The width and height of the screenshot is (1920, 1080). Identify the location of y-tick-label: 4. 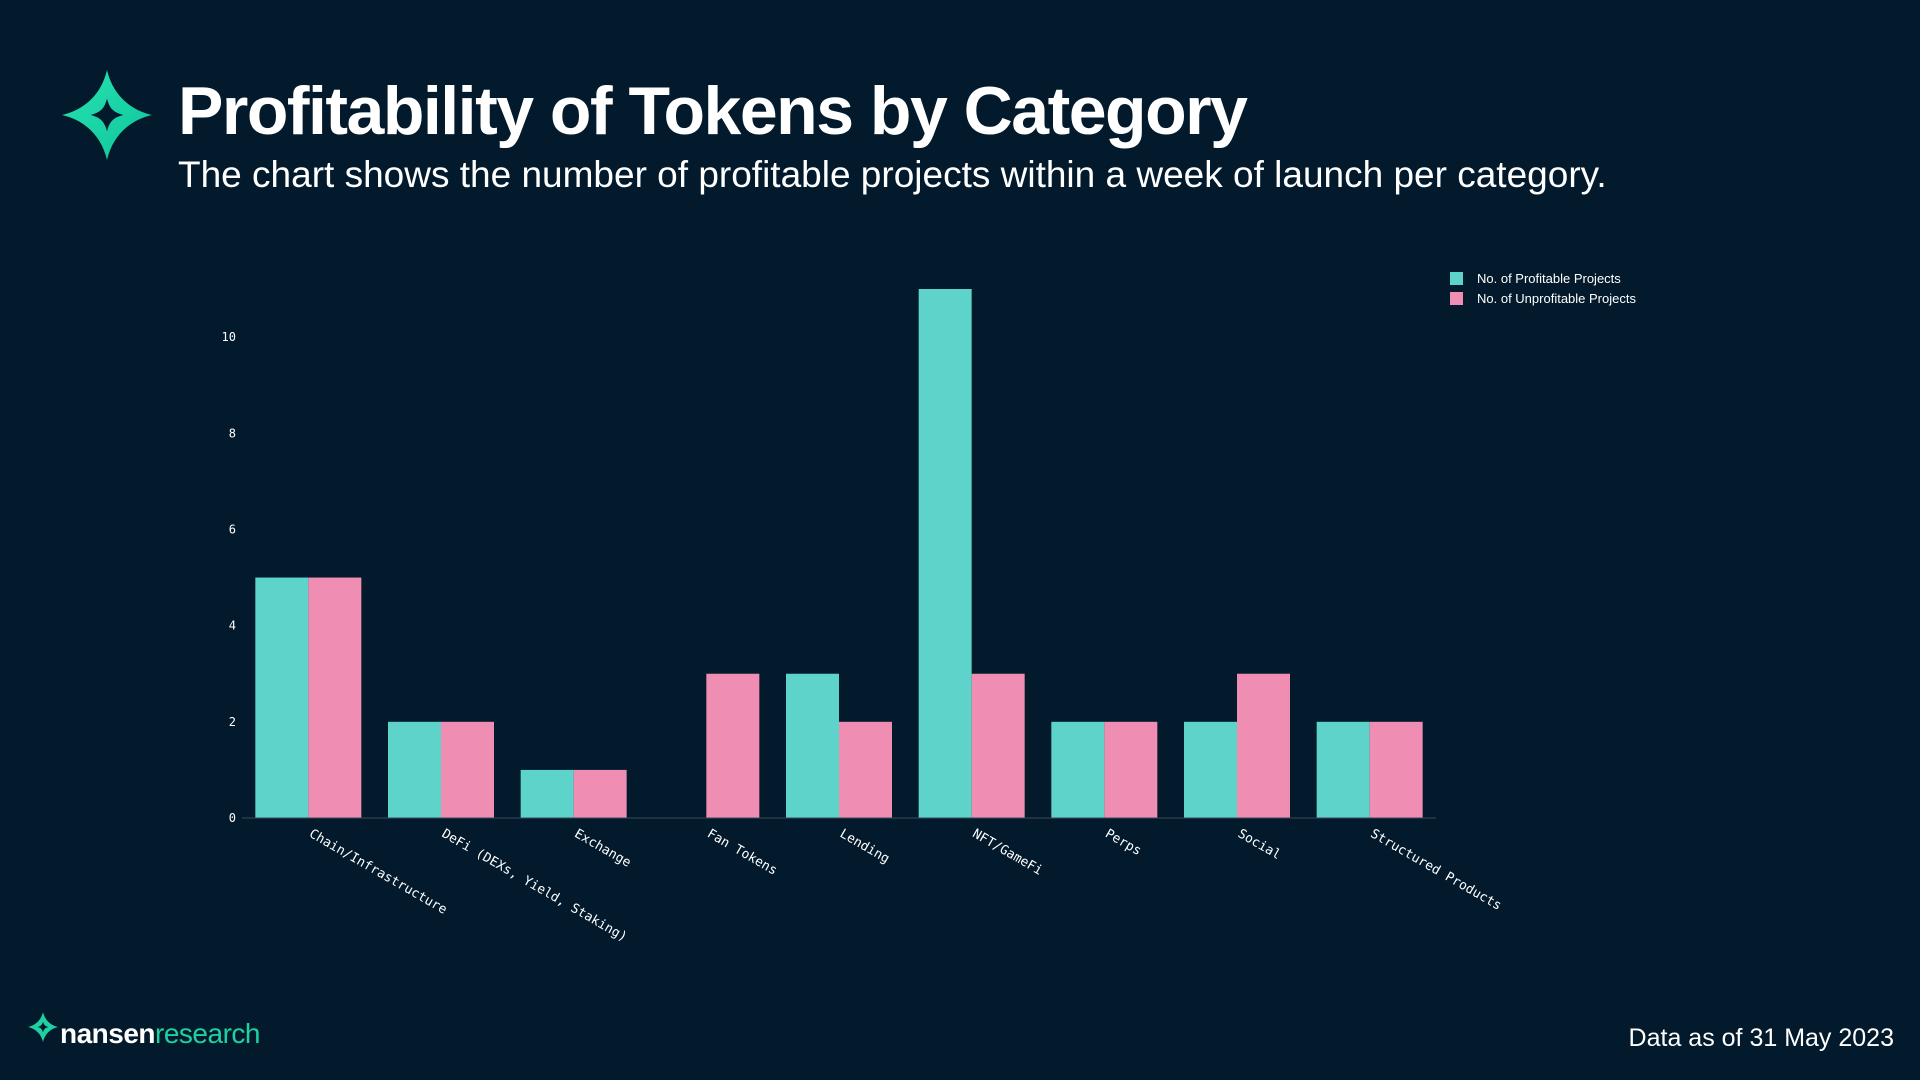
(232, 626).